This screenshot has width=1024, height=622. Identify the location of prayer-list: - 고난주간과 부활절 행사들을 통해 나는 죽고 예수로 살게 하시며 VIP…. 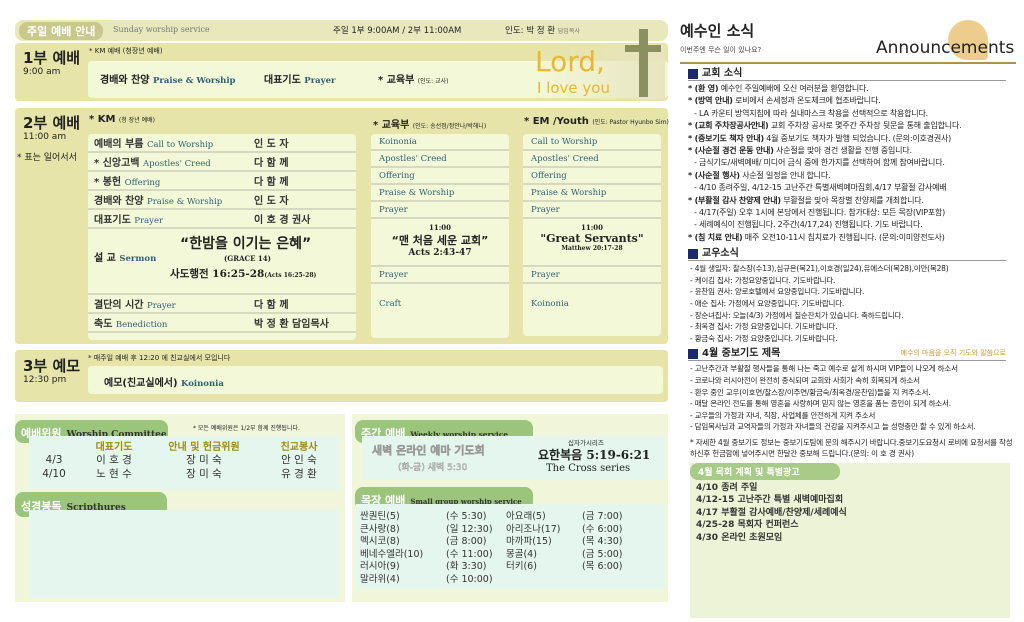
(853, 398).